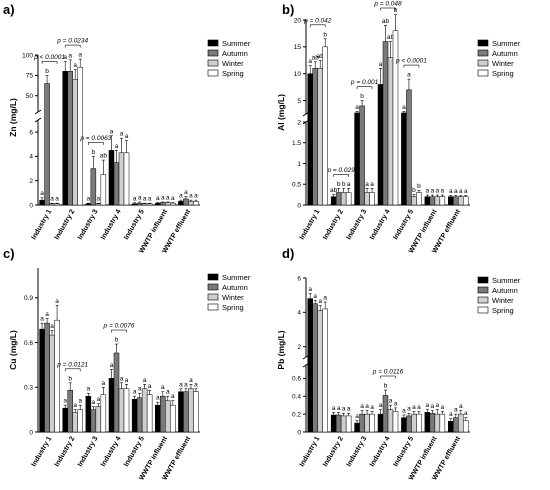  Describe the element at coordinates (31, 157) in the screenshot. I see `y-tick-label: 4` at that location.